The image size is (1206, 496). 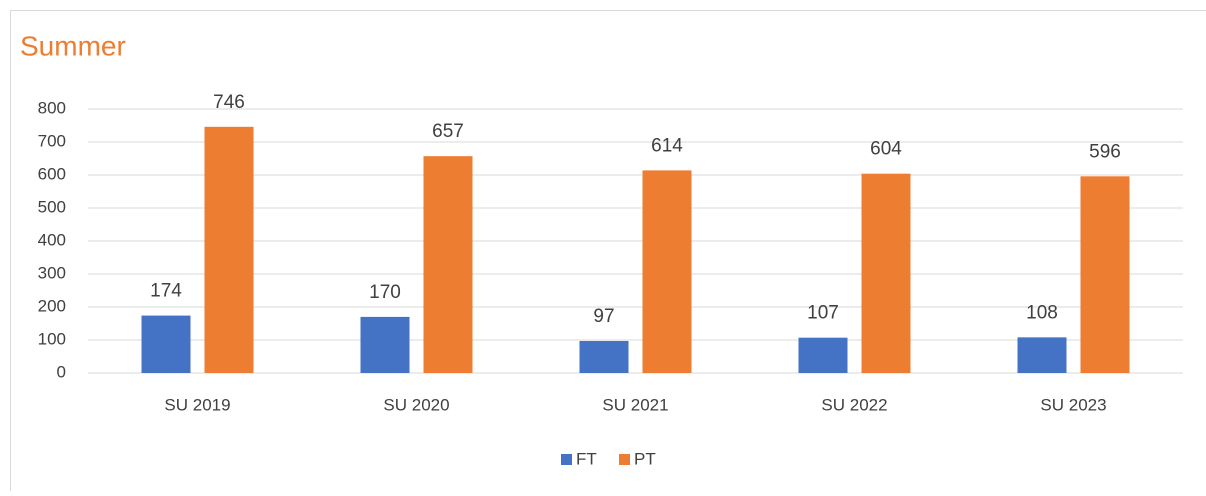 What do you see at coordinates (823, 313) in the screenshot?
I see `data-label: 107` at bounding box center [823, 313].